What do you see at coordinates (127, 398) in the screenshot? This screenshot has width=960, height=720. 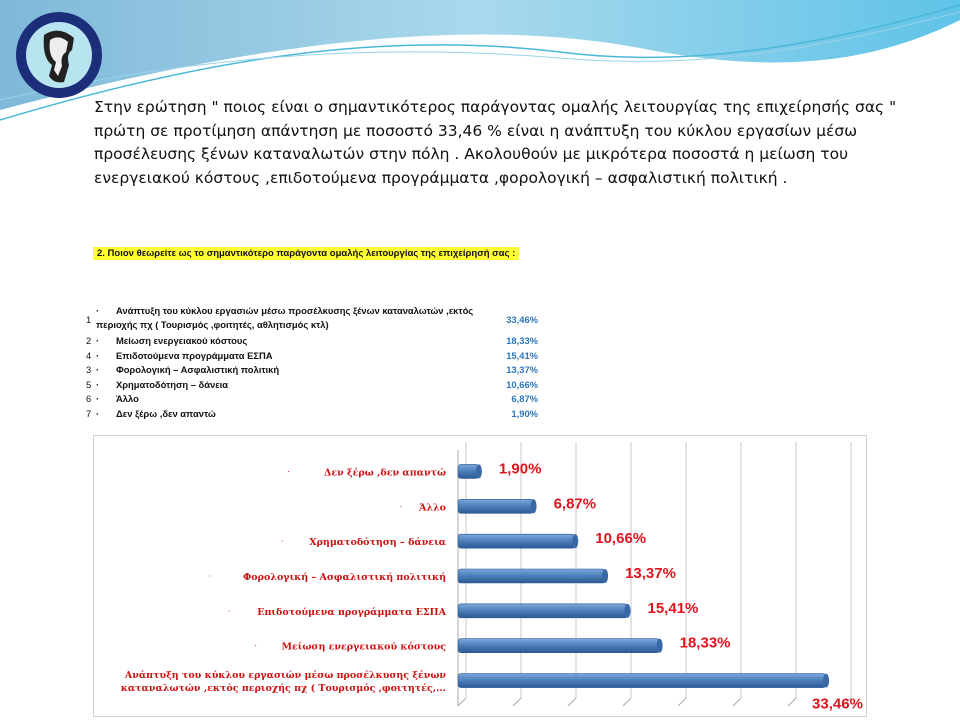 I see `row-label: Άλλο` at bounding box center [127, 398].